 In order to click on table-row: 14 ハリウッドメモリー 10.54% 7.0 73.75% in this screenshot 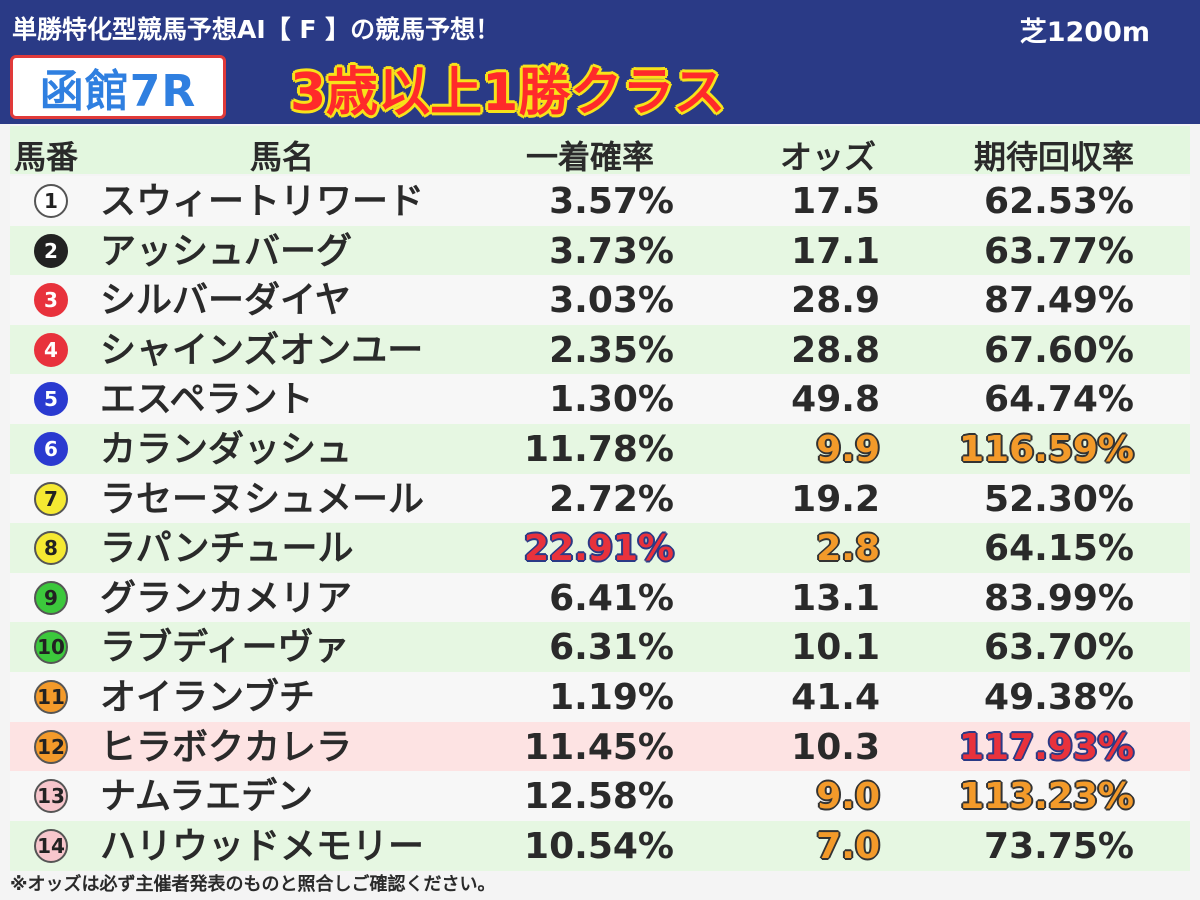, I will do `click(600, 845)`.